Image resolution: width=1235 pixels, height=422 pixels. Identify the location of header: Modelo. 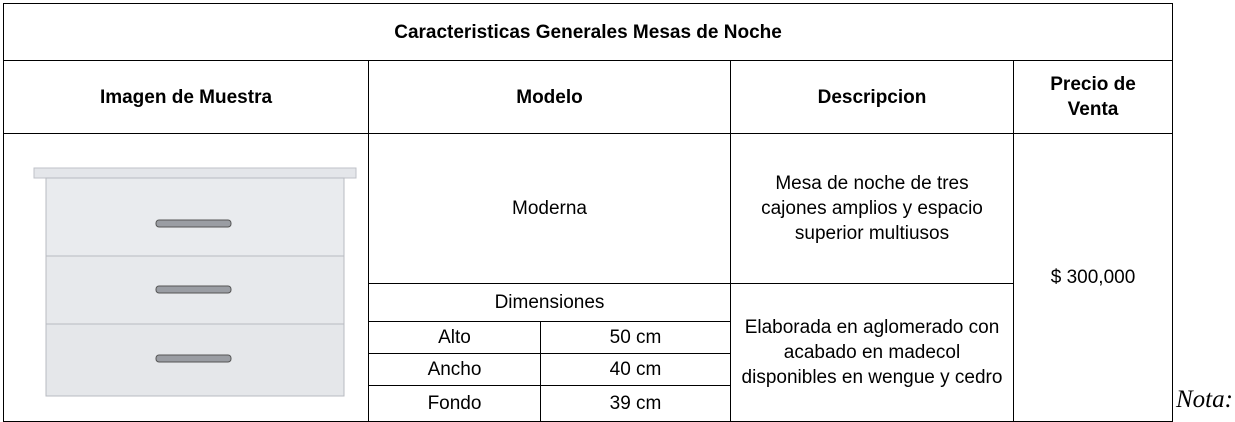
(549, 97).